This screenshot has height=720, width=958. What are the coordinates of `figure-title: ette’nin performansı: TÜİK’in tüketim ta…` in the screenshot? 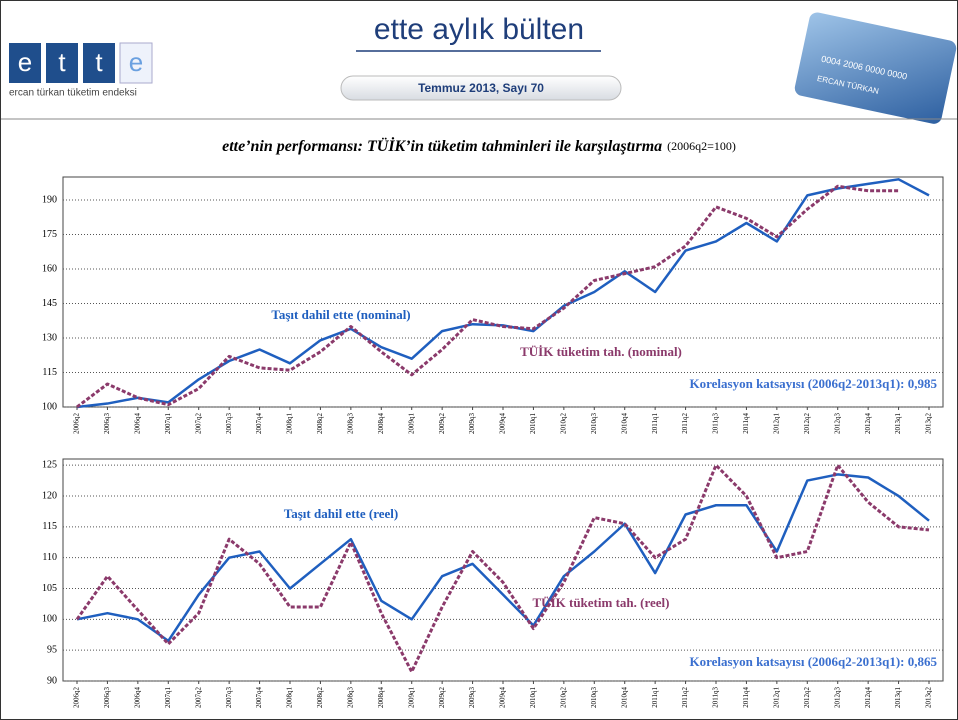 It's located at (479, 145).